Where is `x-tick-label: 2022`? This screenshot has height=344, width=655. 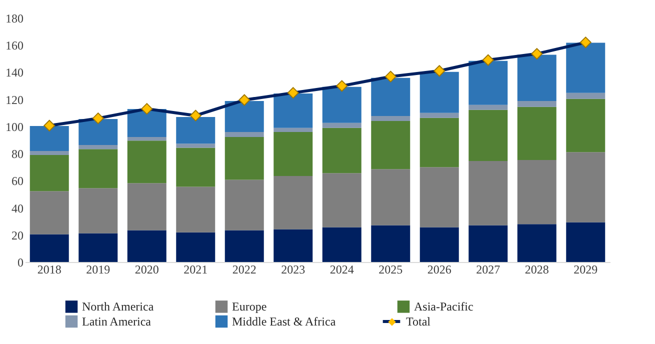
x-tick-label: 2022 is located at coordinates (244, 269).